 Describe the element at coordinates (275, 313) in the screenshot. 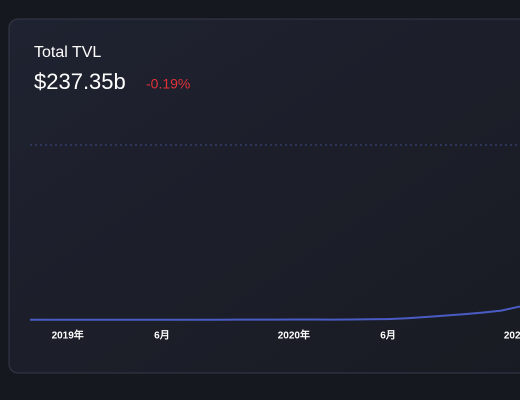

I see `tvl-line` at that location.